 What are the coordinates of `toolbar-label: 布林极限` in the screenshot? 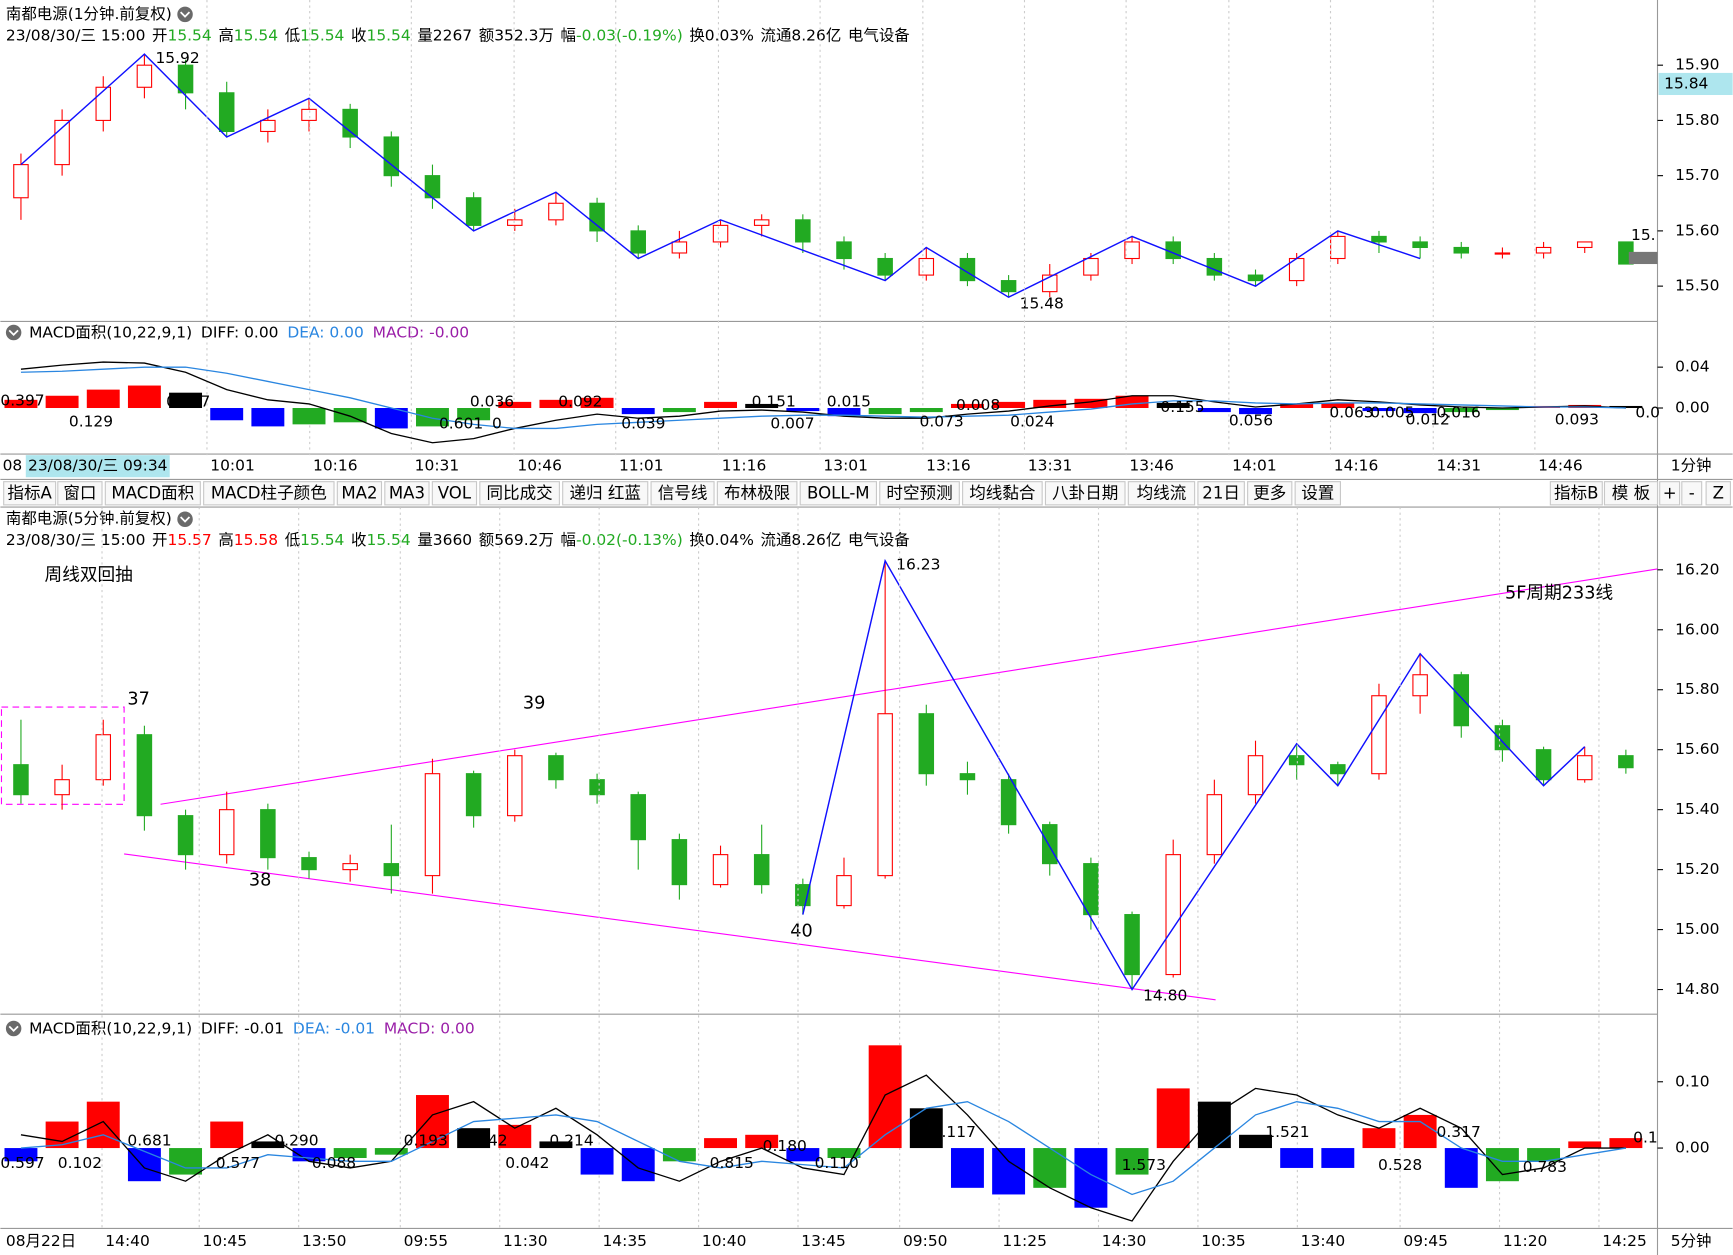 It's located at (757, 492).